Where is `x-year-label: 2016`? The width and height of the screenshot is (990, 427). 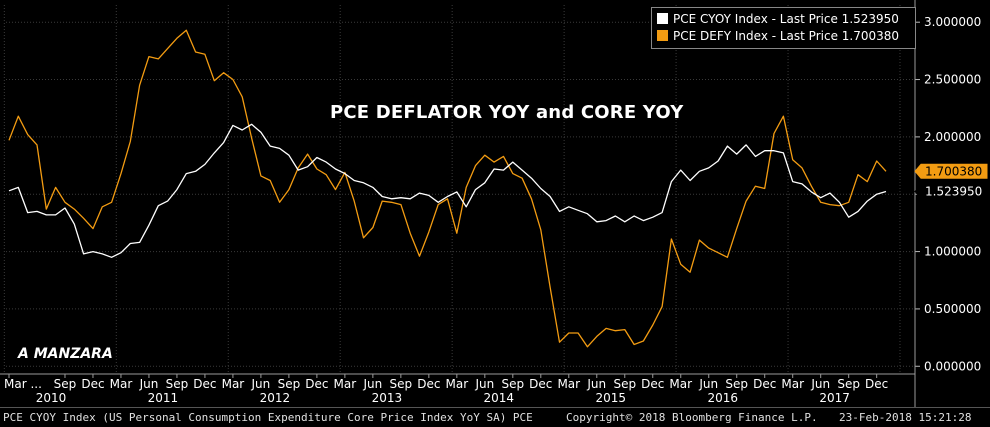
x-year-label: 2016 is located at coordinates (722, 398).